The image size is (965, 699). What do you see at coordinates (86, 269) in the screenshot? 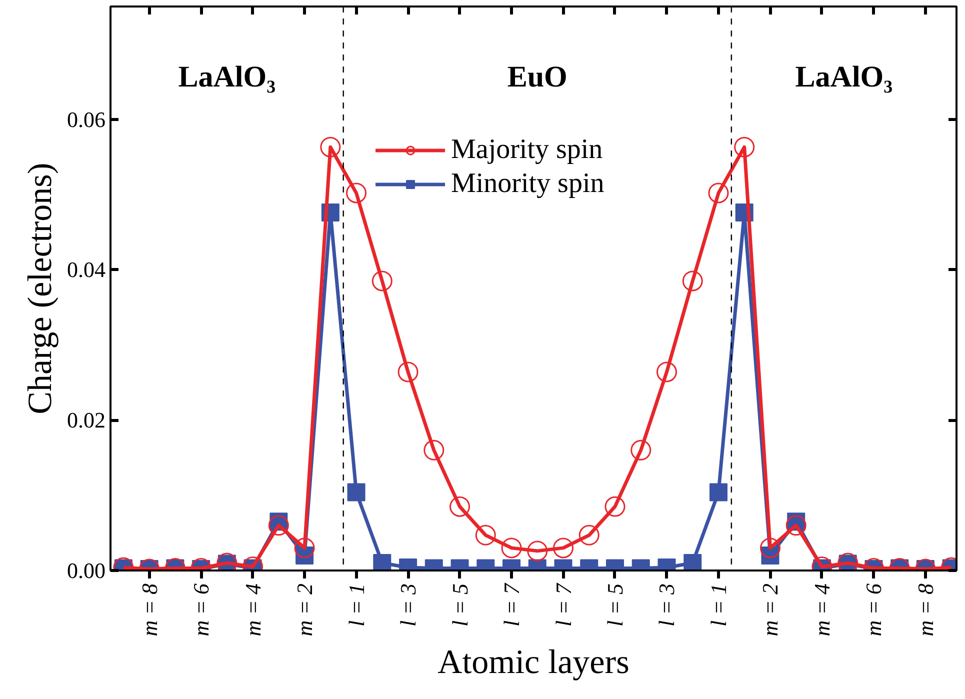
I see `y-tick-label: 0.04` at bounding box center [86, 269].